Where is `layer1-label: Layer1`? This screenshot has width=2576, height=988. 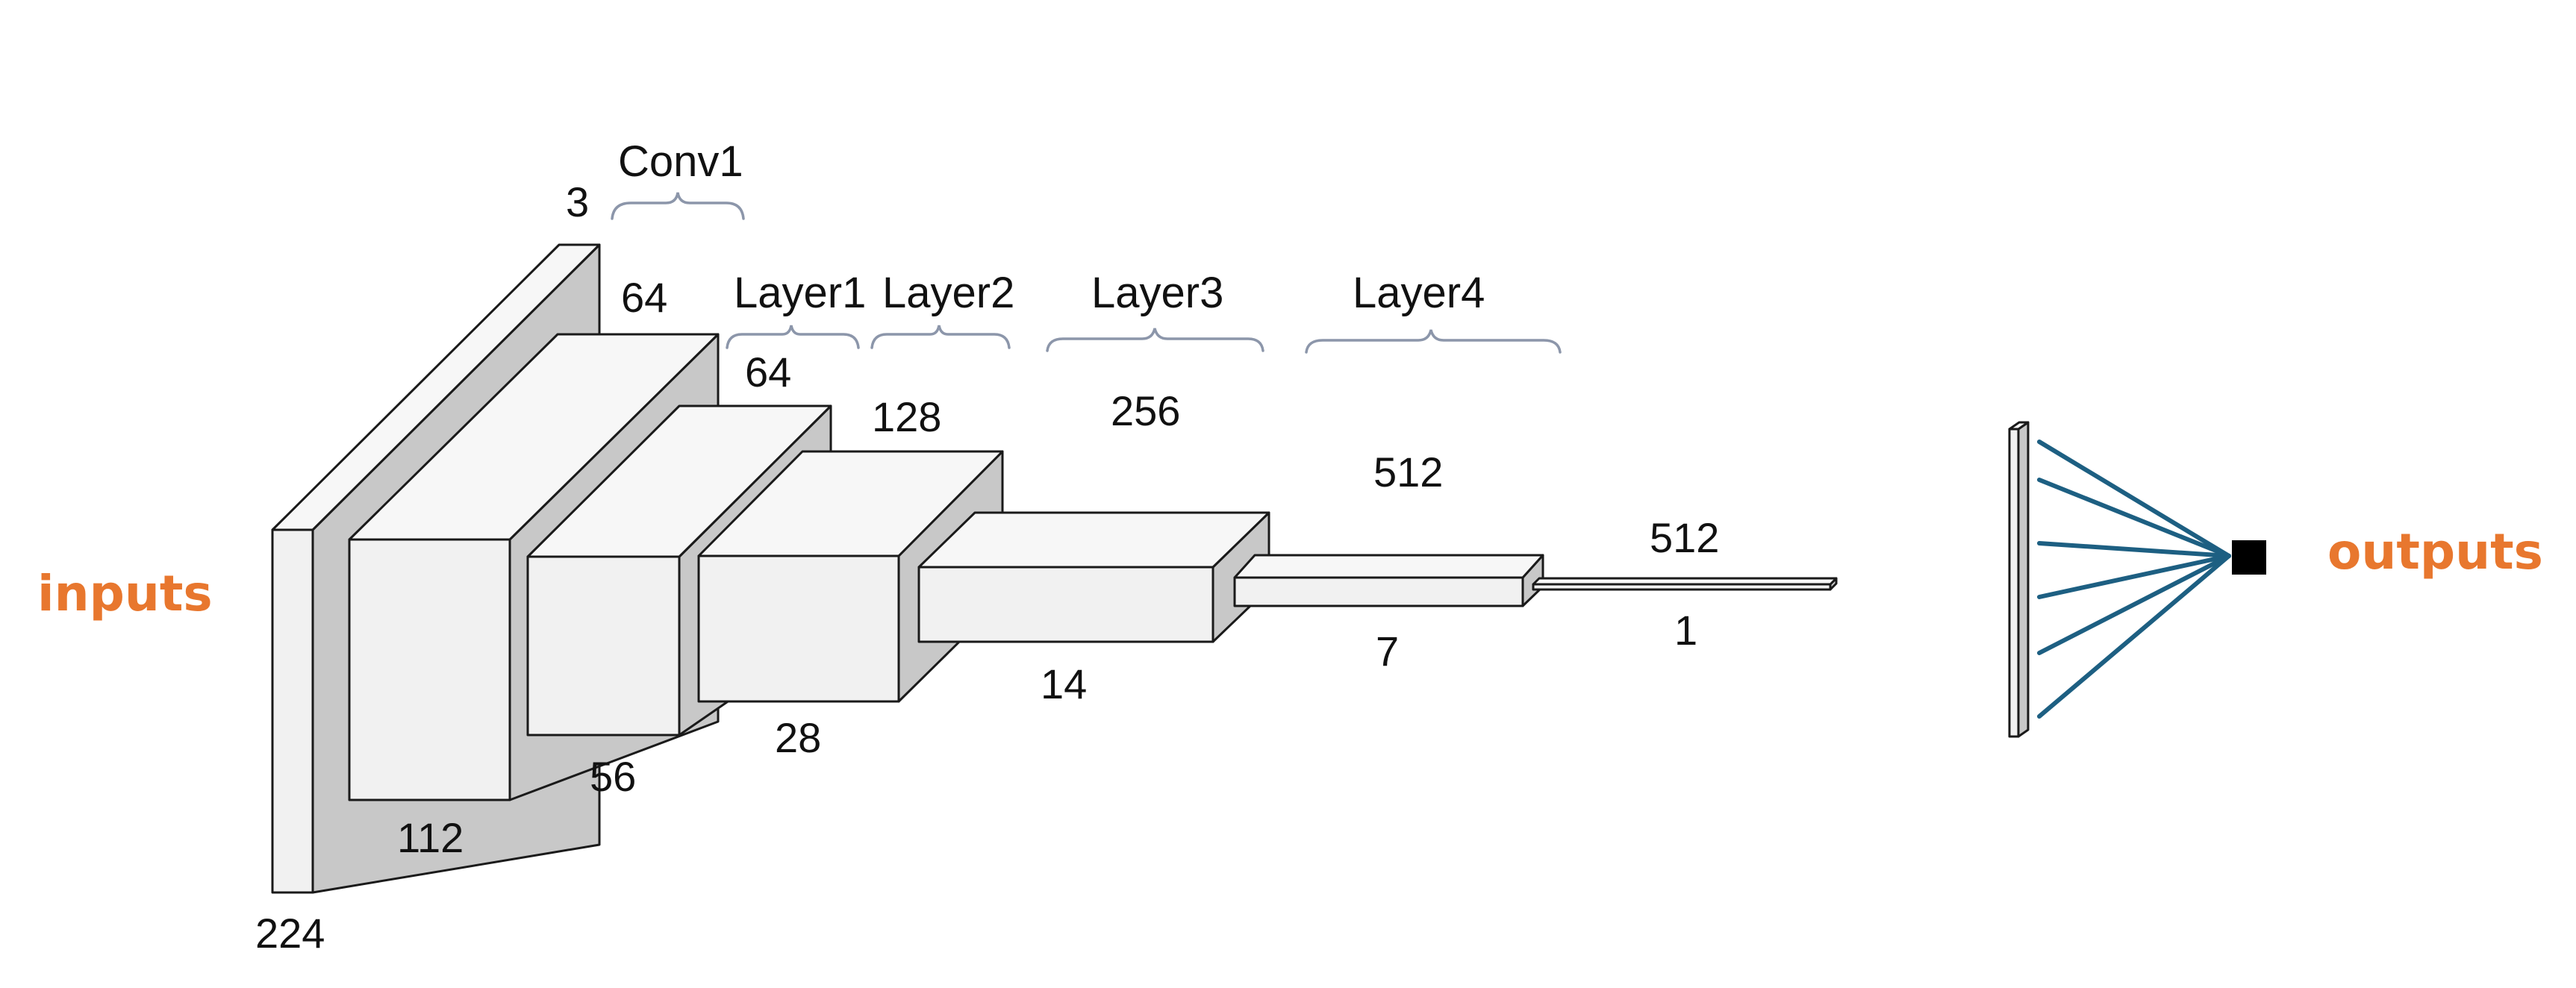 layer1-label: Layer1 is located at coordinates (800, 293).